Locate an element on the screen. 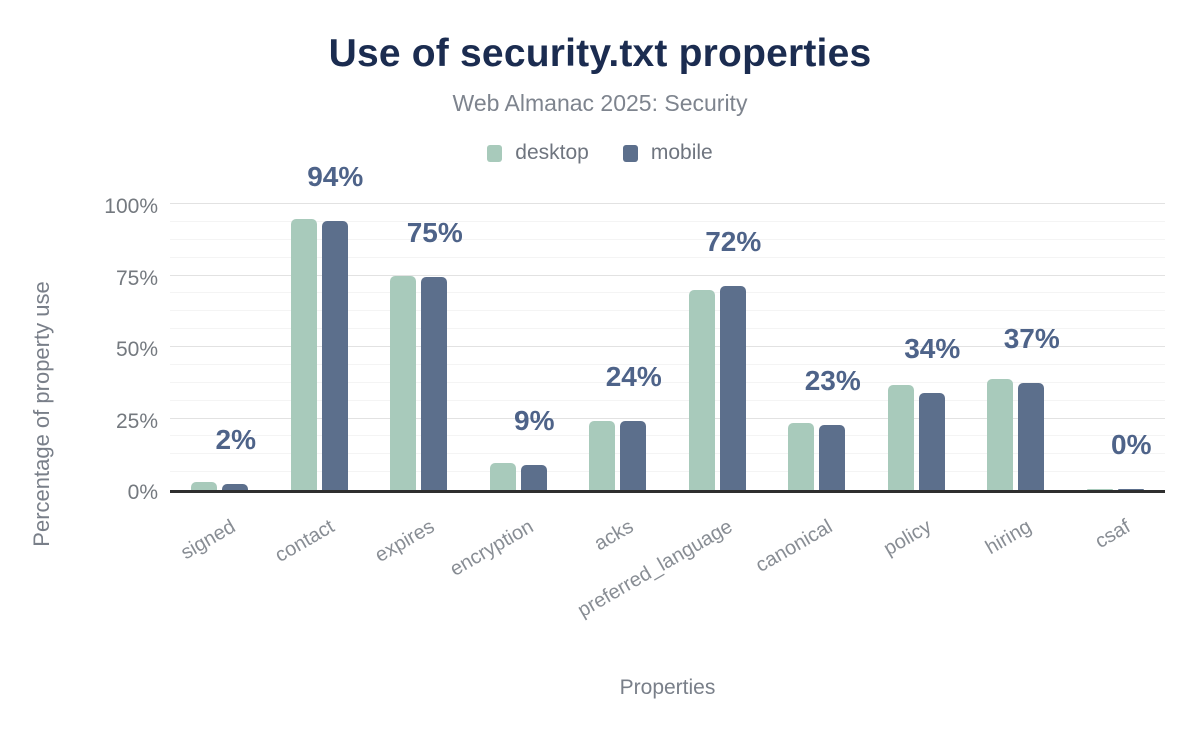 Image resolution: width=1200 pixels, height=742 pixels. bar-mobile-canonical is located at coordinates (832, 457).